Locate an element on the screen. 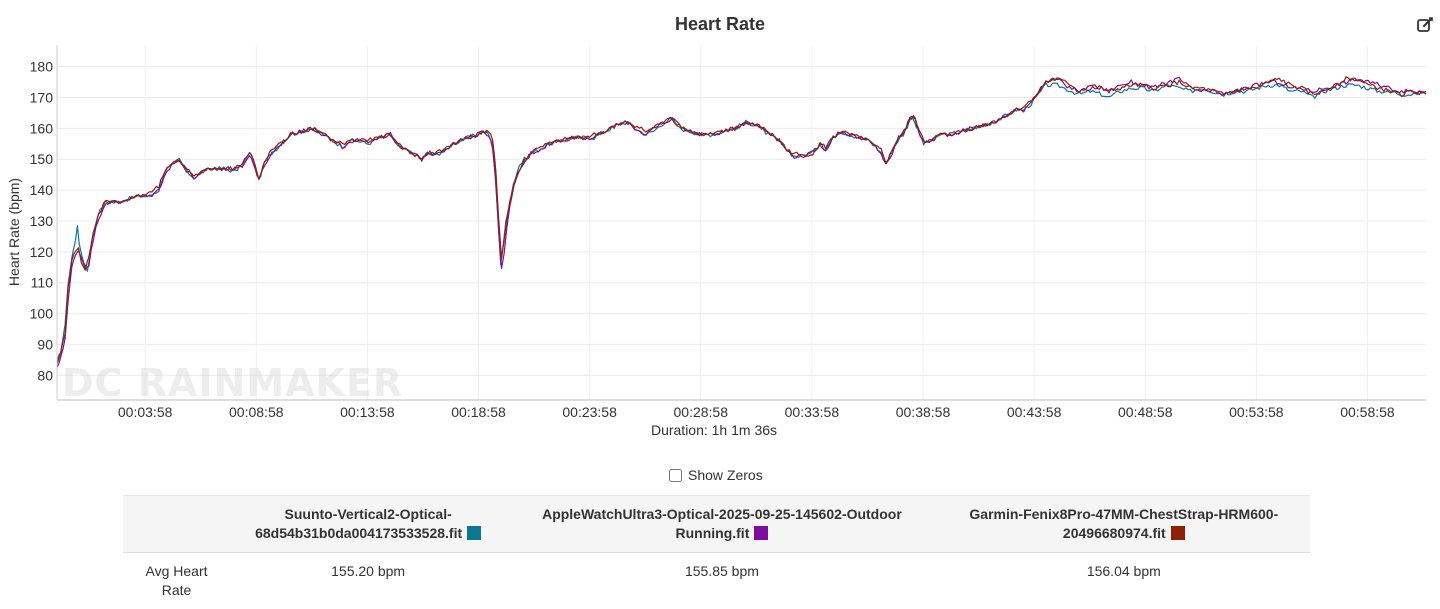  stats-row-label: Avg Heart Rate is located at coordinates (176, 581).